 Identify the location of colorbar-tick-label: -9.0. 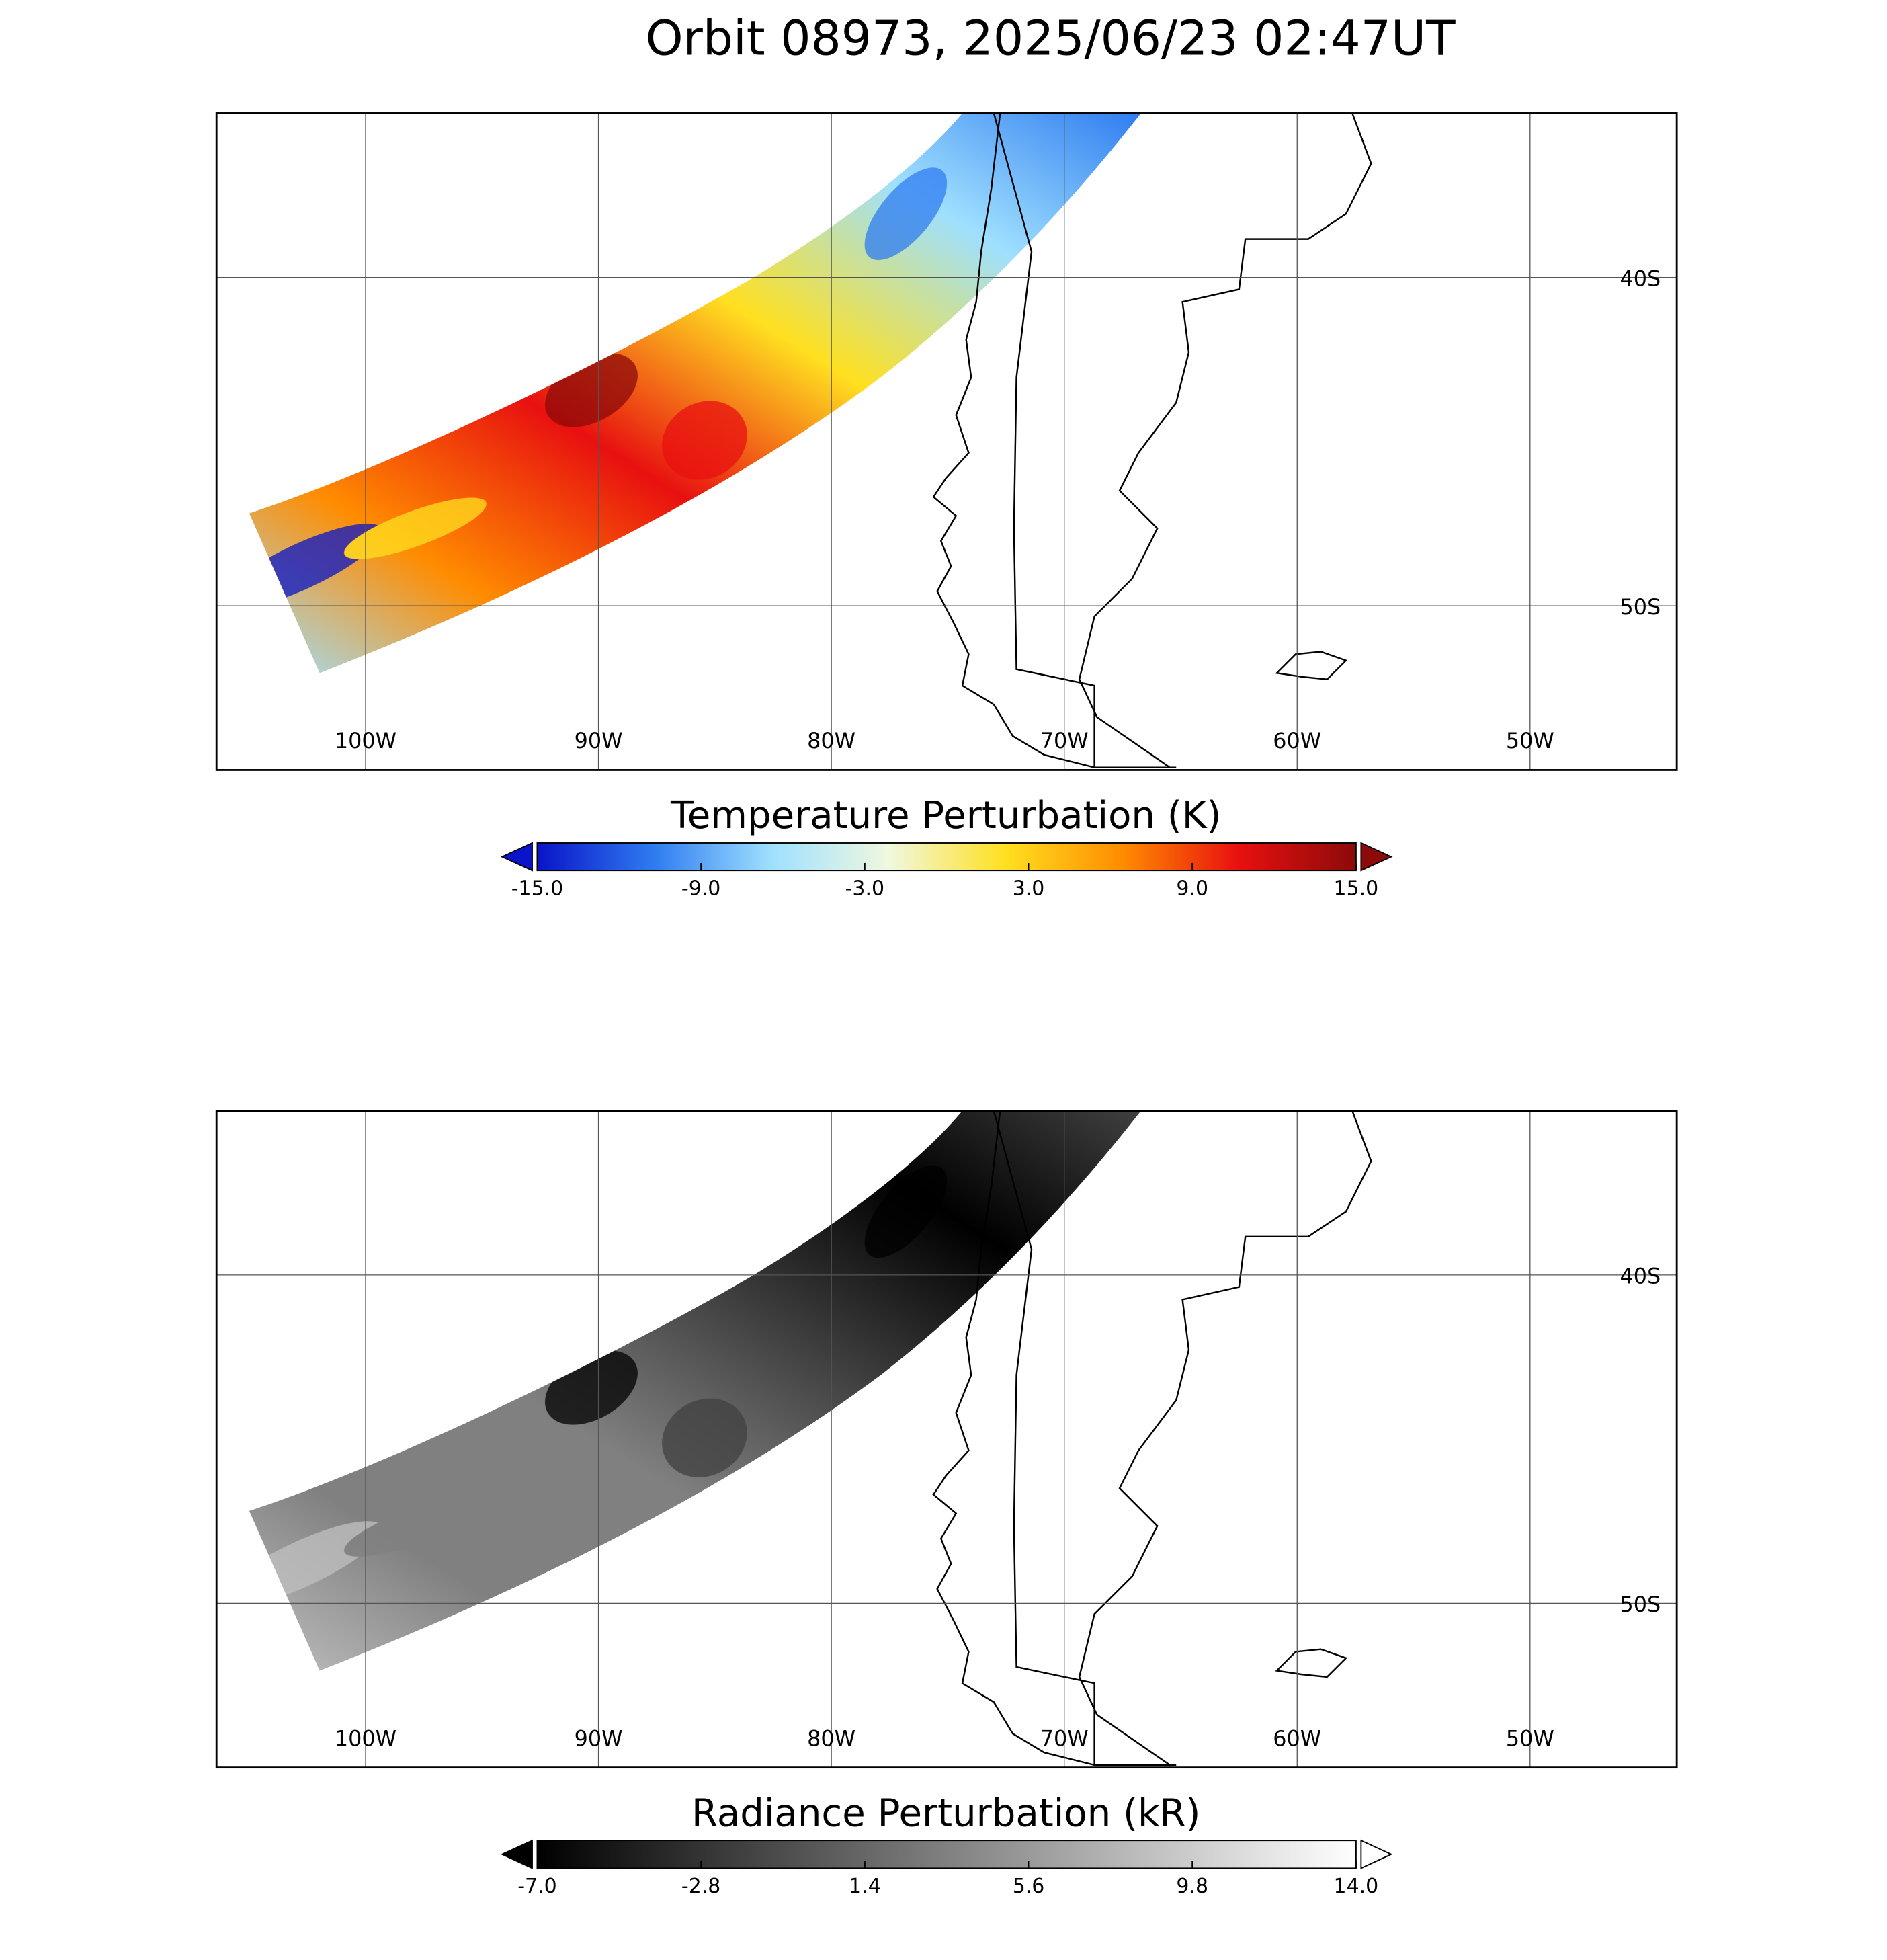
(700, 889).